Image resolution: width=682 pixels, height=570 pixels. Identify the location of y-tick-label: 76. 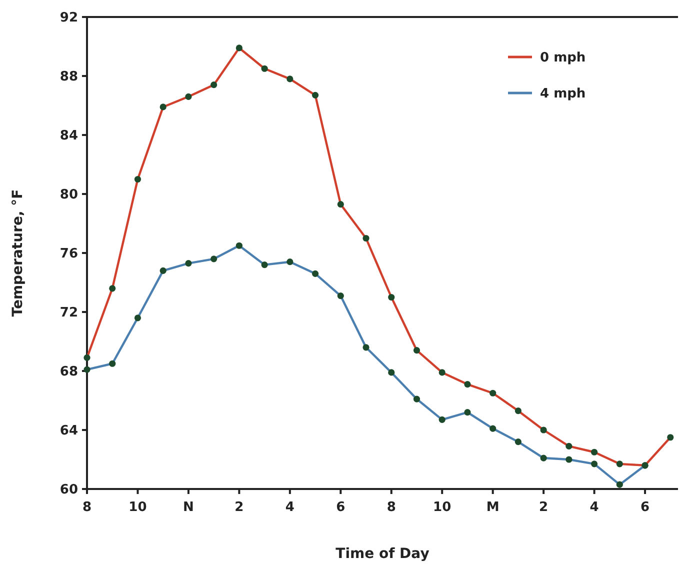
(69, 254).